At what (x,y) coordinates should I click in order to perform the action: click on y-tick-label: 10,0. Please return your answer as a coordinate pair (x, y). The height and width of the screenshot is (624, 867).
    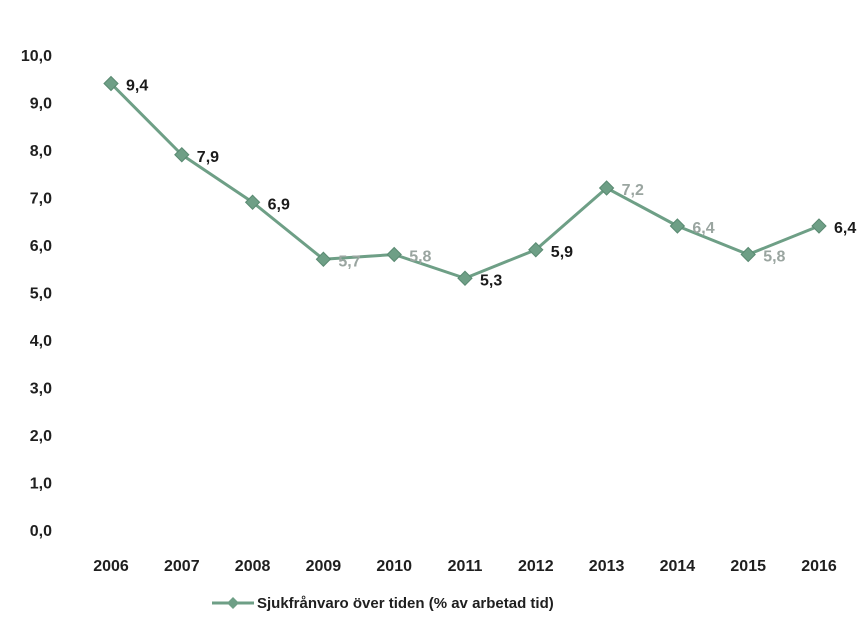
    Looking at the image, I should click on (36, 56).